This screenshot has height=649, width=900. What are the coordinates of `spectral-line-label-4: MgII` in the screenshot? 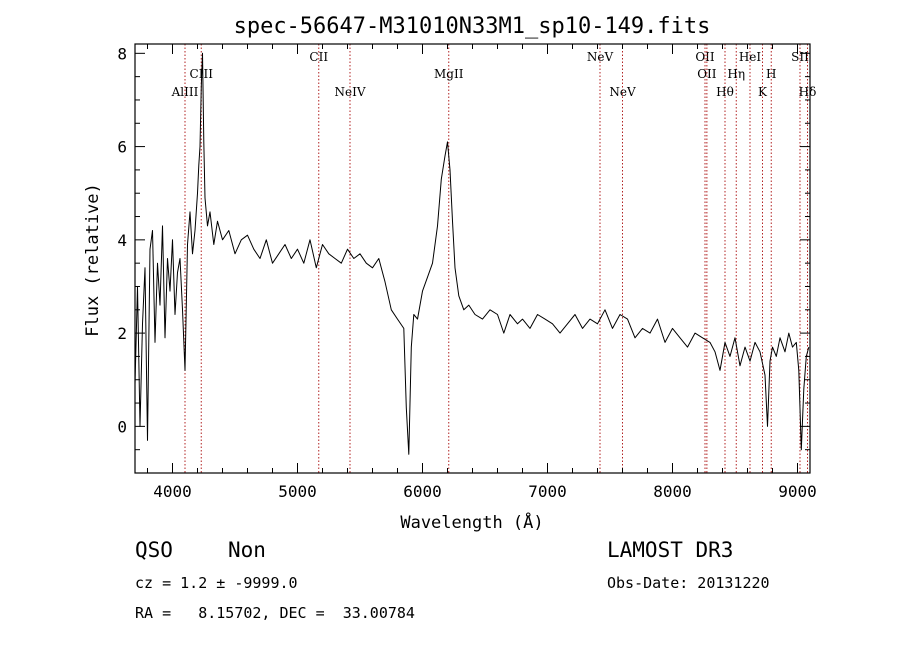 It's located at (449, 74).